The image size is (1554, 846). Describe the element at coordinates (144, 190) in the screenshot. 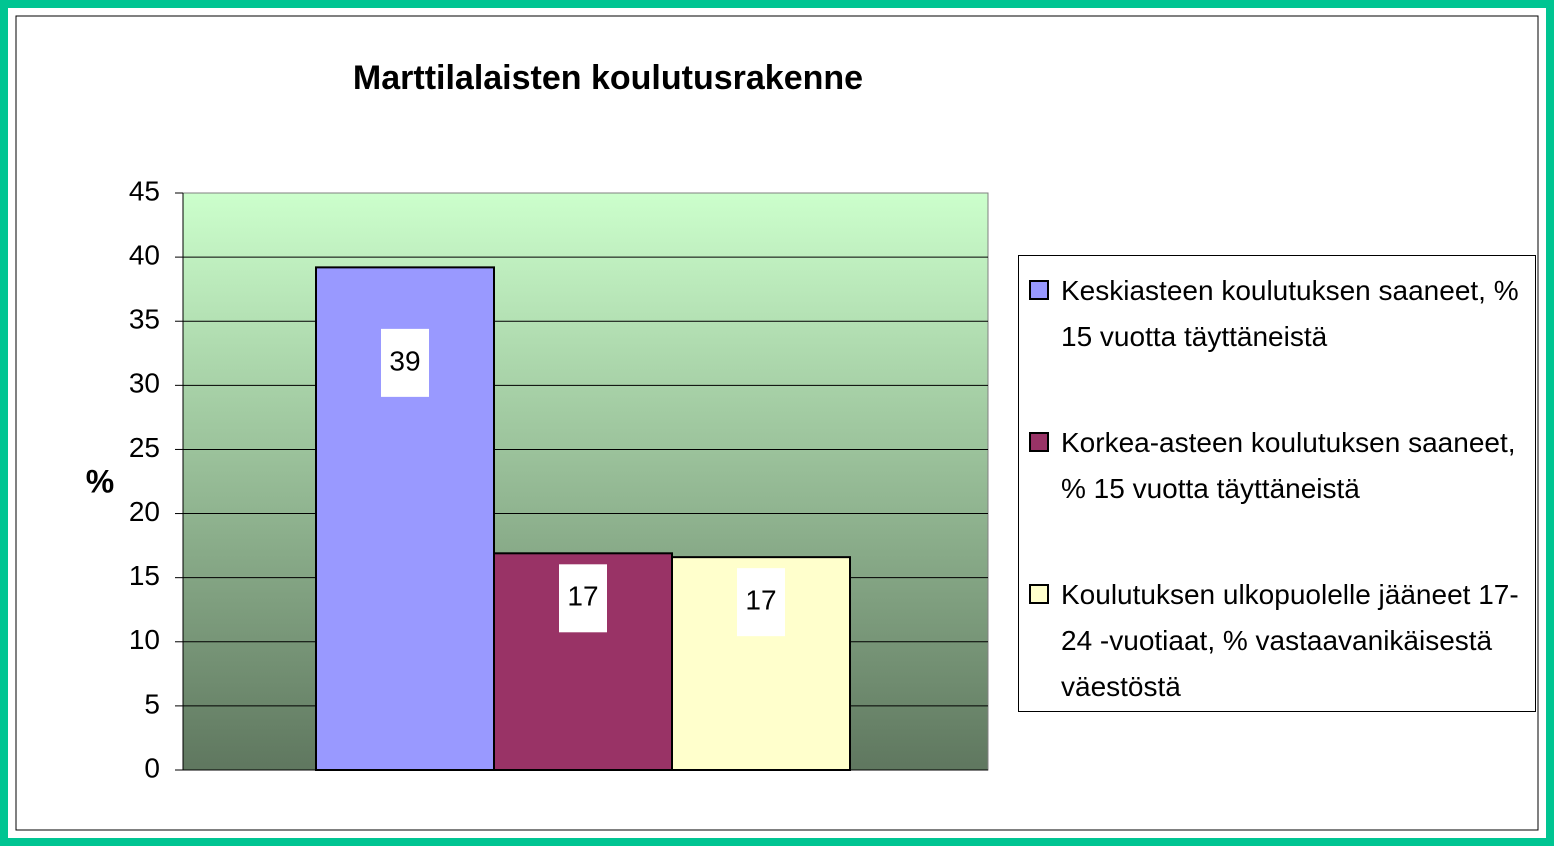

I see `y-tick-label: 45` at that location.